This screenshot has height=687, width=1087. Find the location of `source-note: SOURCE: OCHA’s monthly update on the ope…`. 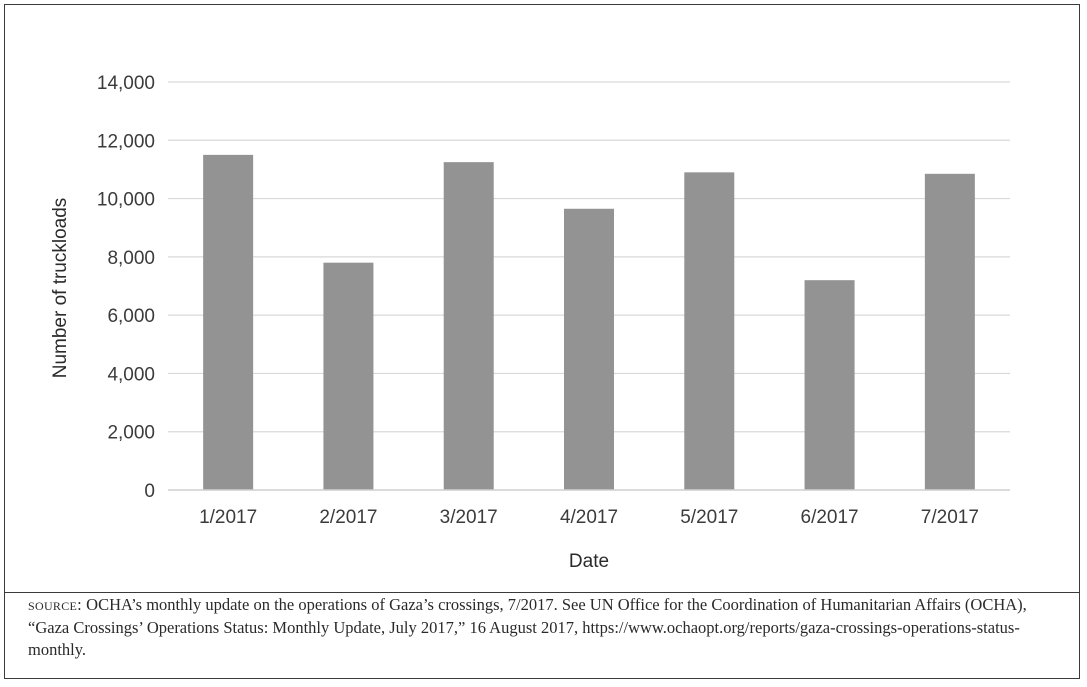

source-note: SOURCE: OCHA’s monthly update on the ope… is located at coordinates (543, 628).